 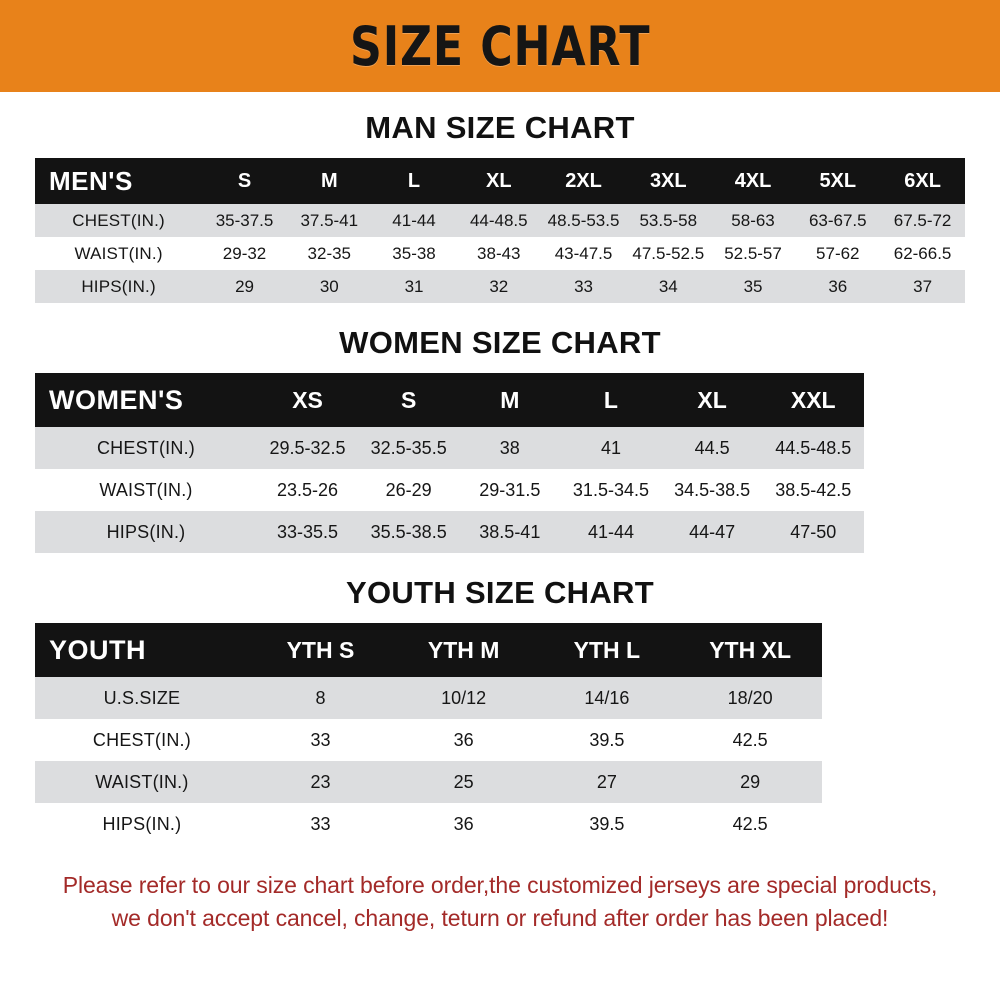 What do you see at coordinates (813, 448) in the screenshot?
I see `measurement-cell: 44.5-48.5` at bounding box center [813, 448].